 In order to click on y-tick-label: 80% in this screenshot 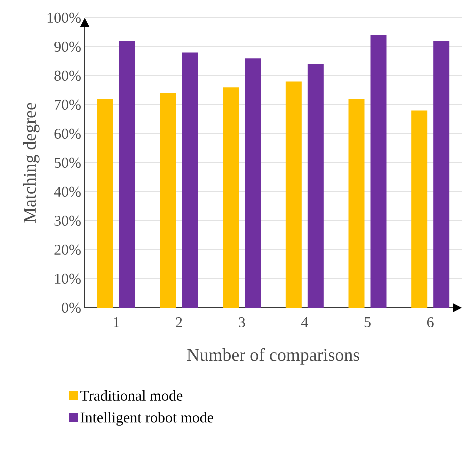, I will do `click(67, 76)`.